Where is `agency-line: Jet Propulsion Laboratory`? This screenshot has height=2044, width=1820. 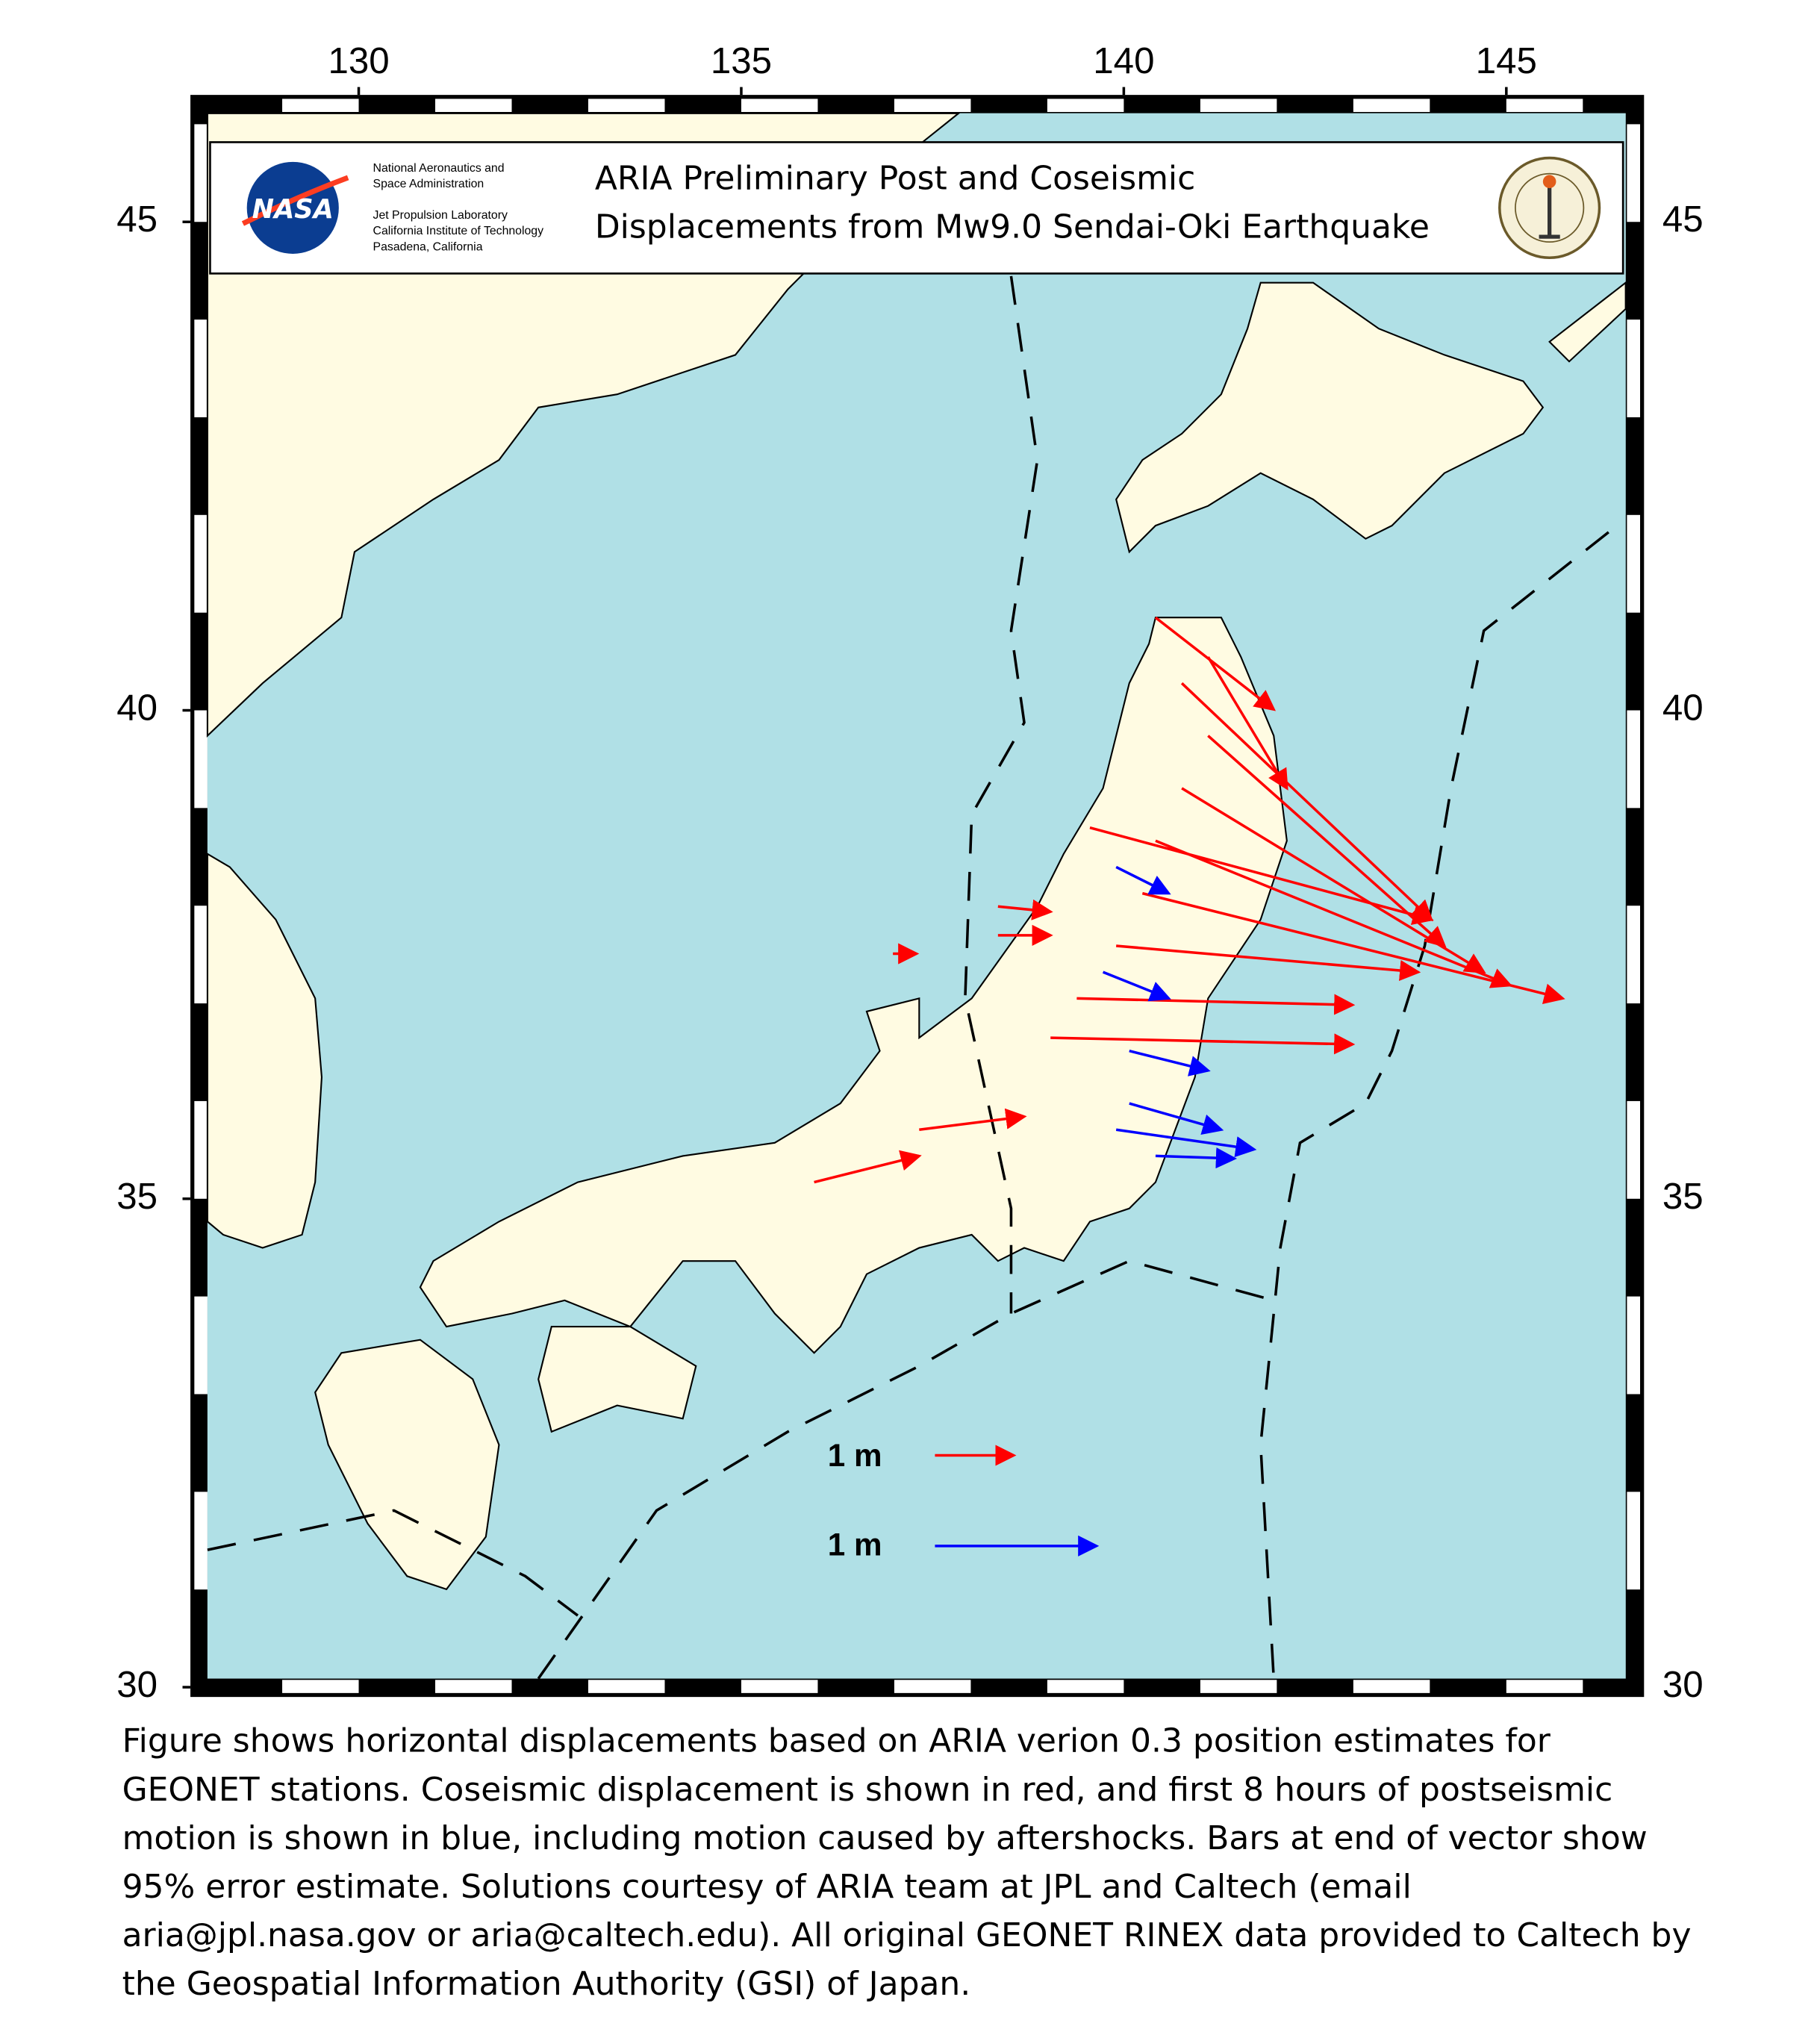 agency-line: Jet Propulsion Laboratory is located at coordinates (440, 215).